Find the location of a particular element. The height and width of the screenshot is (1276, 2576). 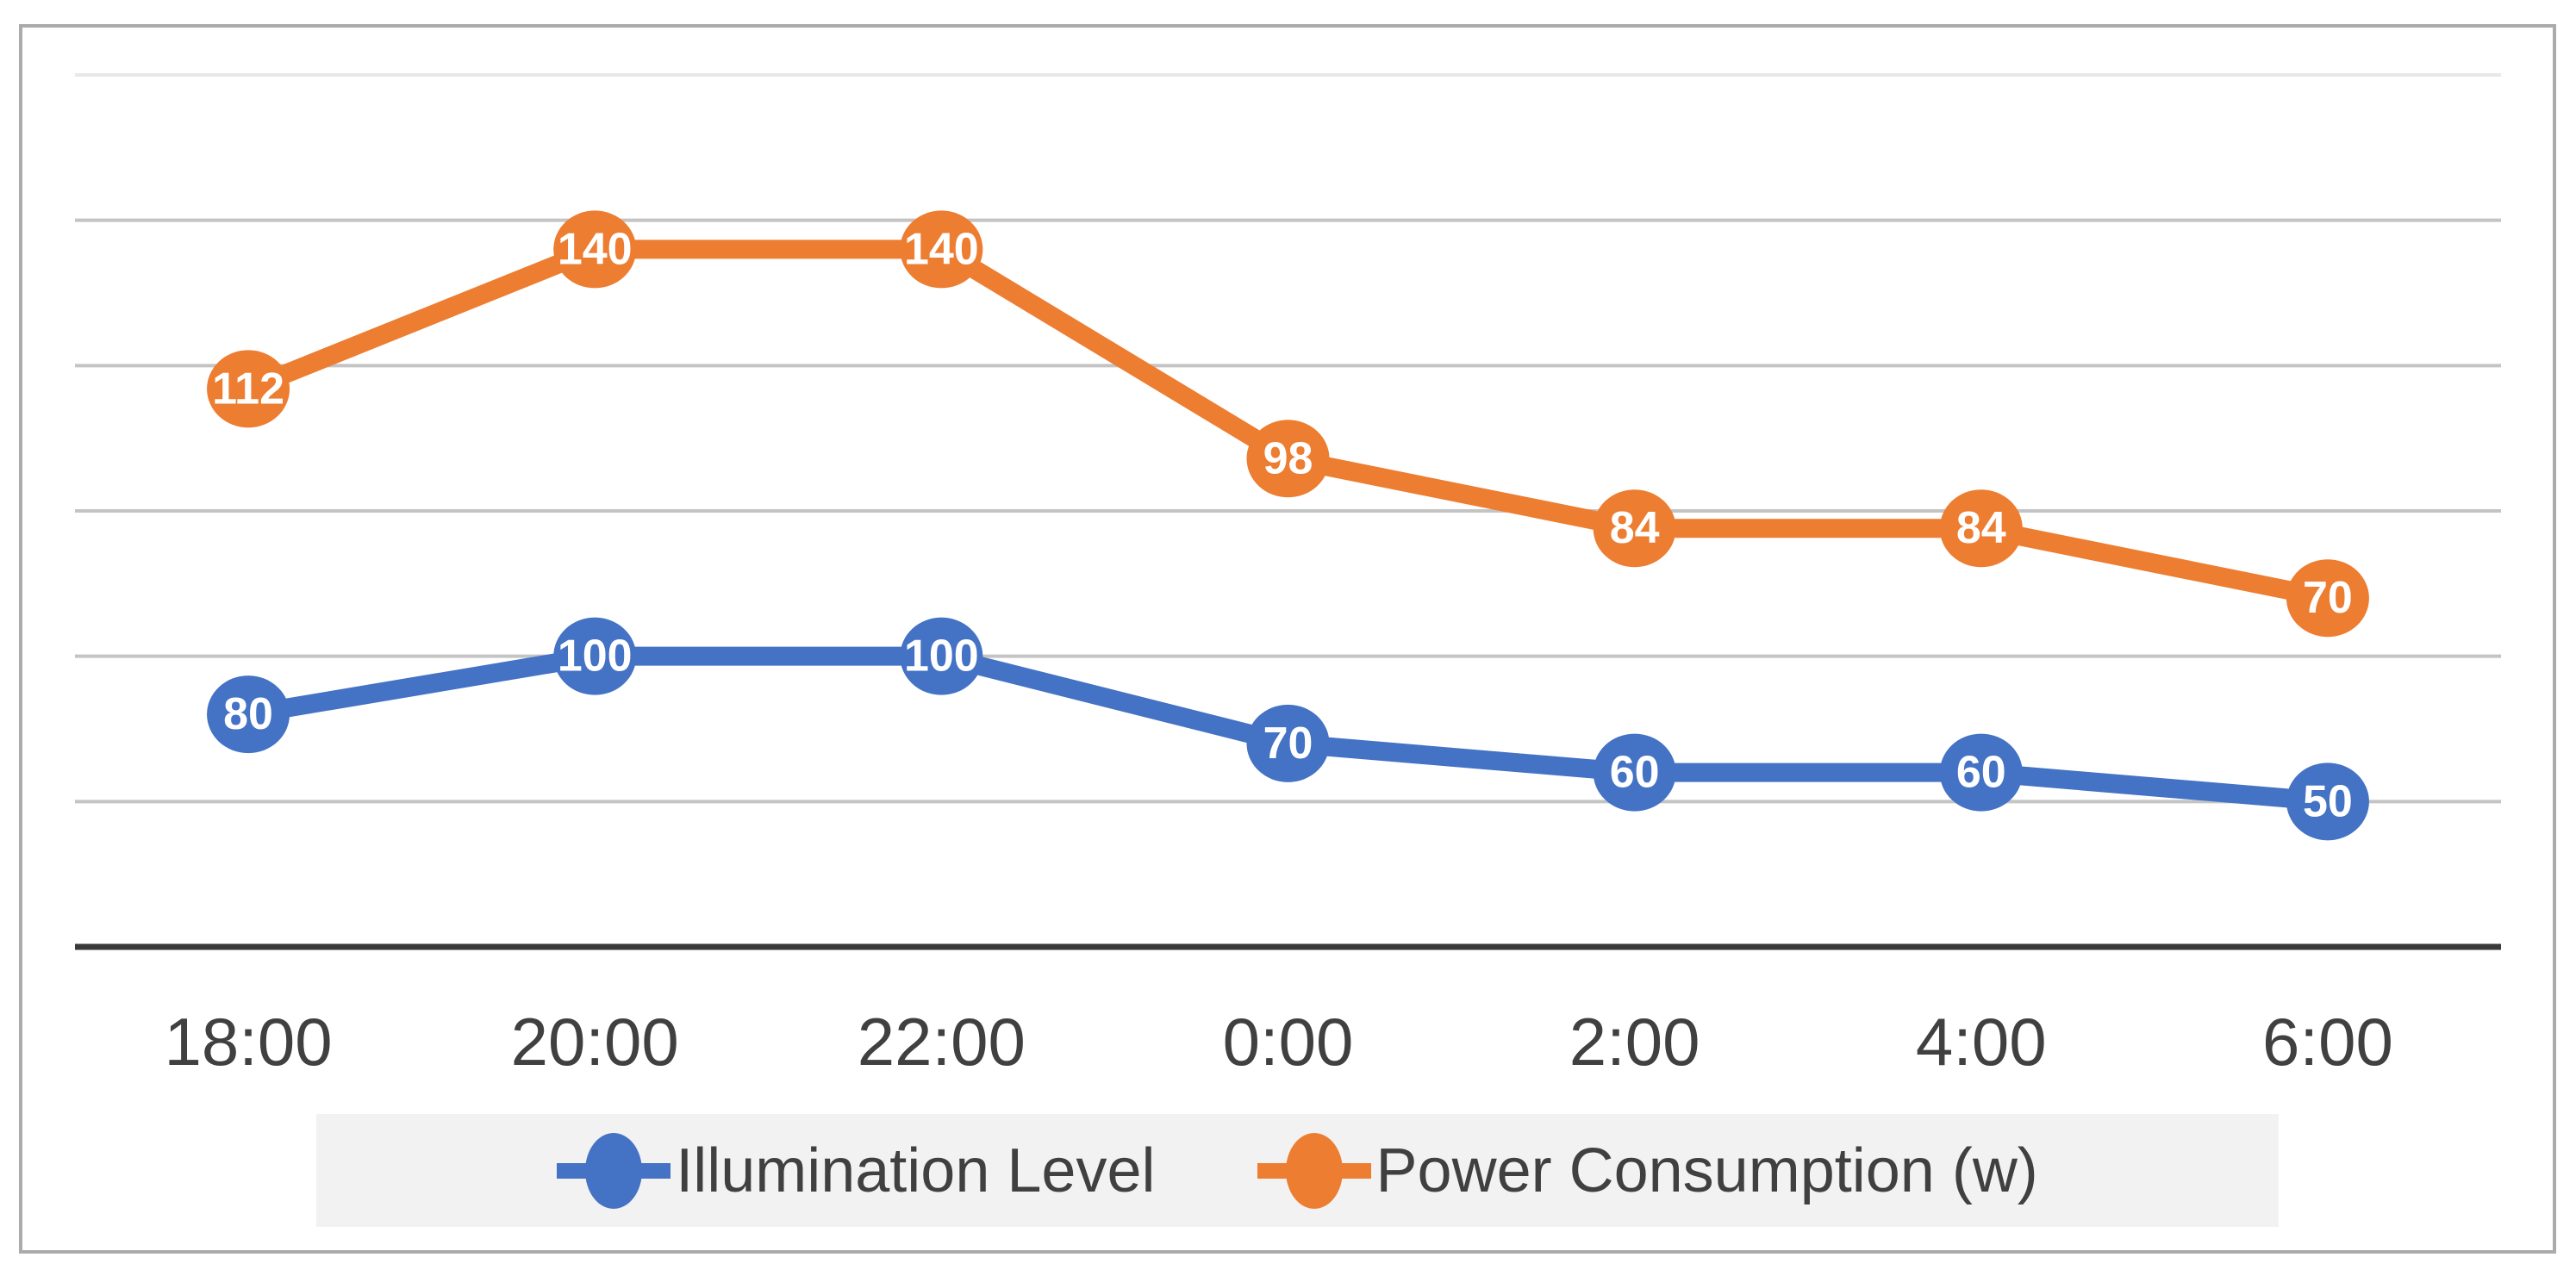

x-tick-label: 0:00 is located at coordinates (1288, 1042).